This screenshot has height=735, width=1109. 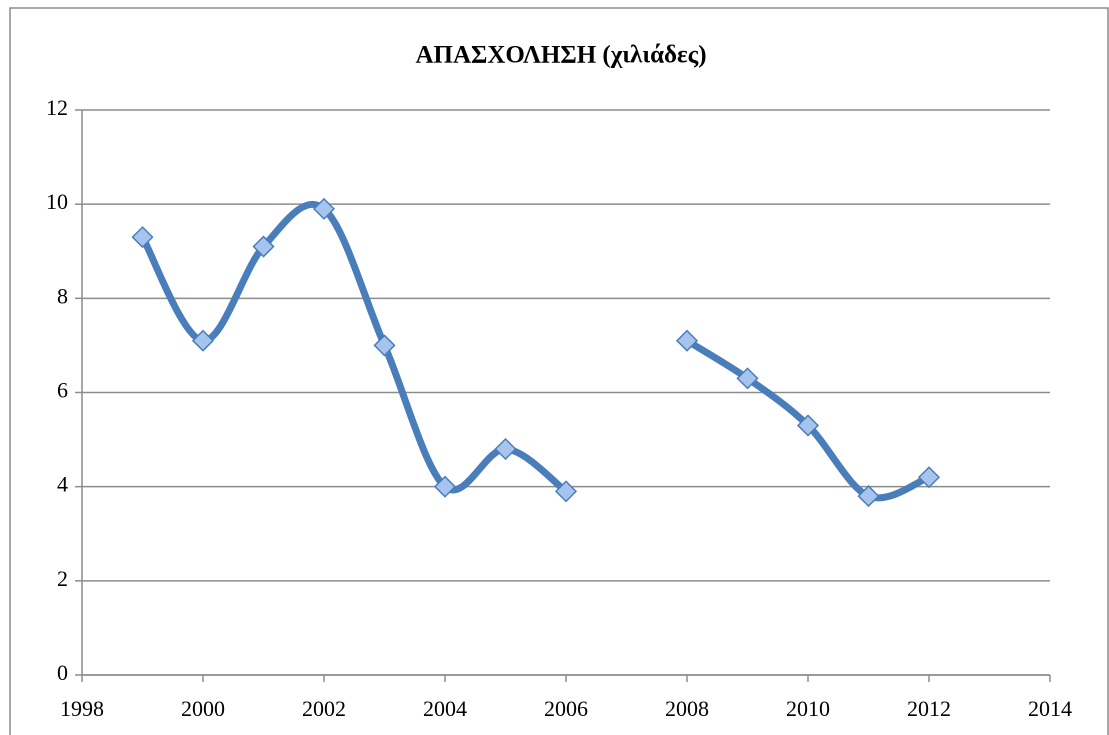 I want to click on y-tick-label: 4, so click(x=62, y=484).